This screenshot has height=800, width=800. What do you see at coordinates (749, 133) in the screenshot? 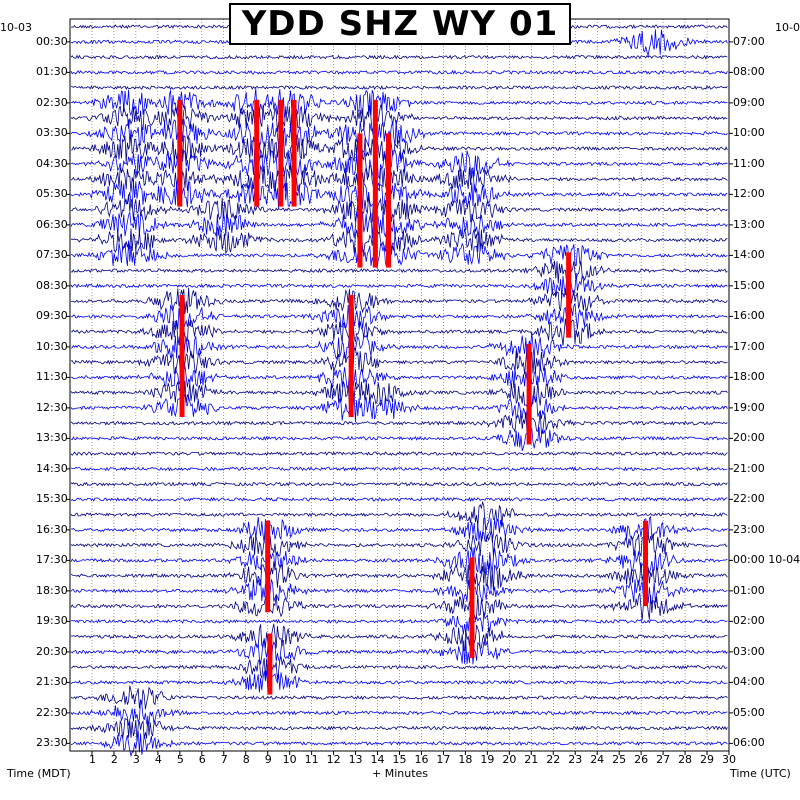
I see `right-time-label: 10:00` at bounding box center [749, 133].